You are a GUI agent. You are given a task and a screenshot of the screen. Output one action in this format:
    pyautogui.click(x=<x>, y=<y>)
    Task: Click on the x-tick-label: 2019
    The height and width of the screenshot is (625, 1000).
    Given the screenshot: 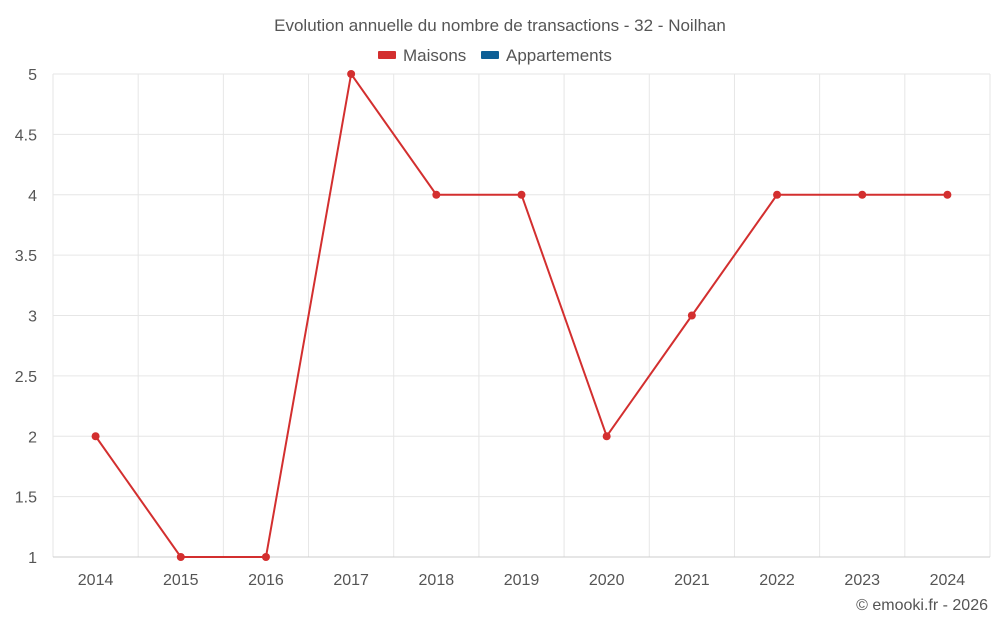 What is the action you would take?
    pyautogui.click(x=522, y=580)
    